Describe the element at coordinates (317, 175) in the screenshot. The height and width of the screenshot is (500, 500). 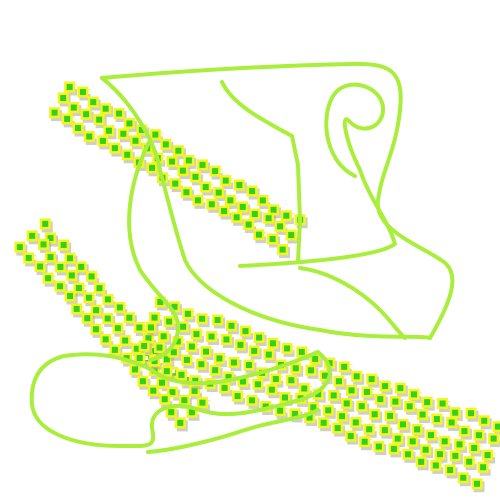
I see `loop-stroke` at that location.